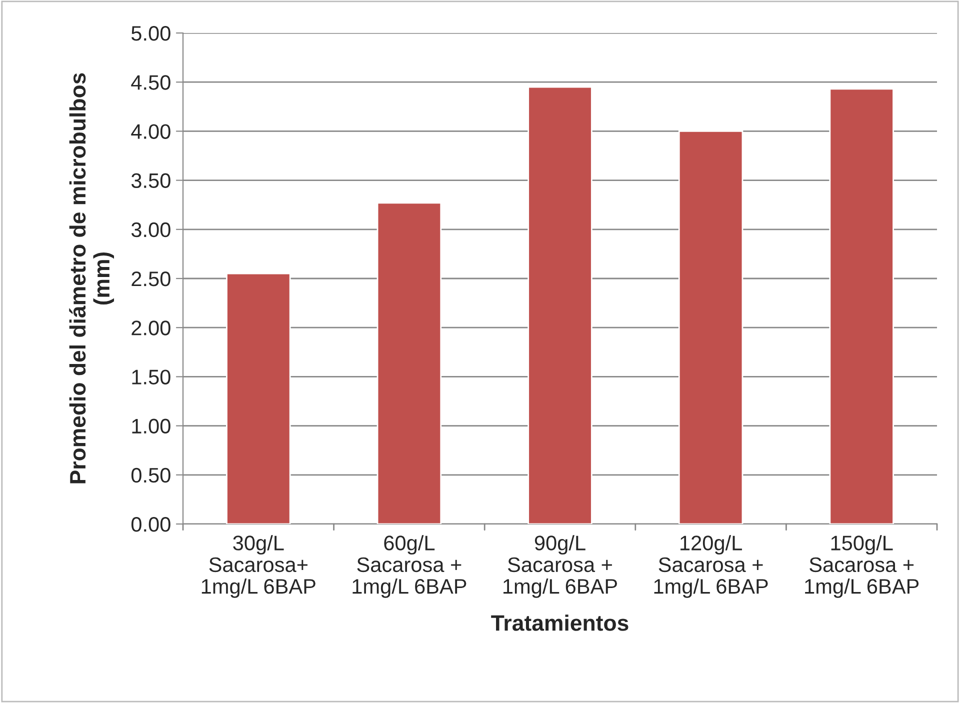 This screenshot has width=960, height=703. I want to click on y-tick-label: 1.50, so click(151, 377).